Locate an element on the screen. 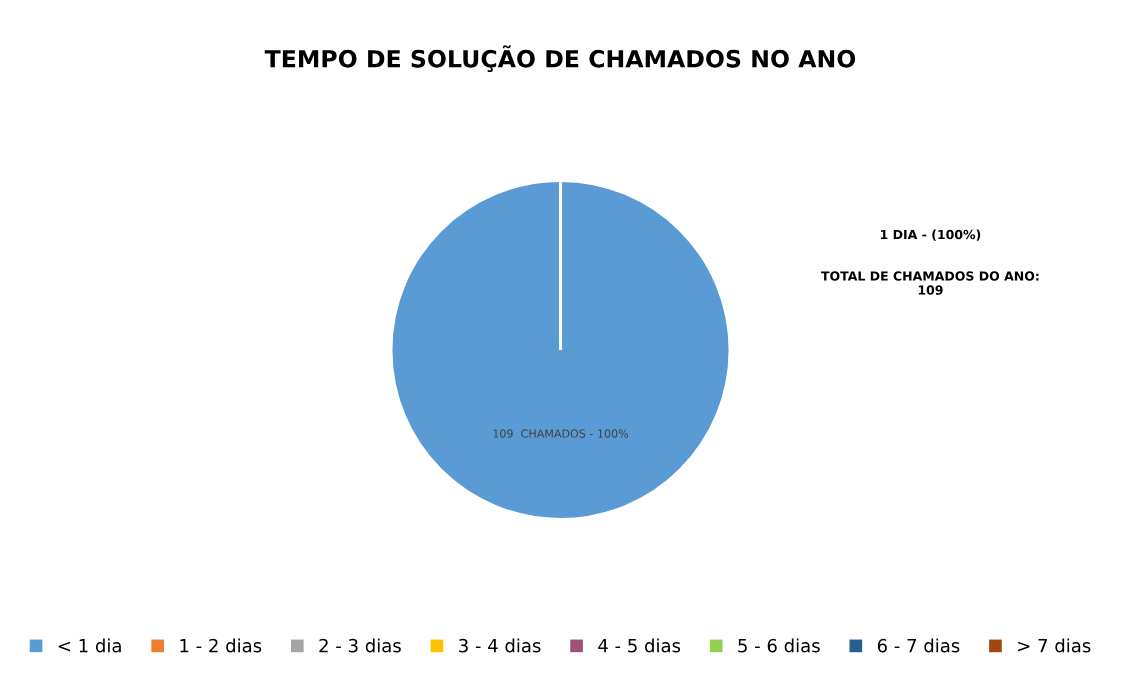 The image size is (1121, 693). legend-label: 6 - 7 dias is located at coordinates (918, 645).